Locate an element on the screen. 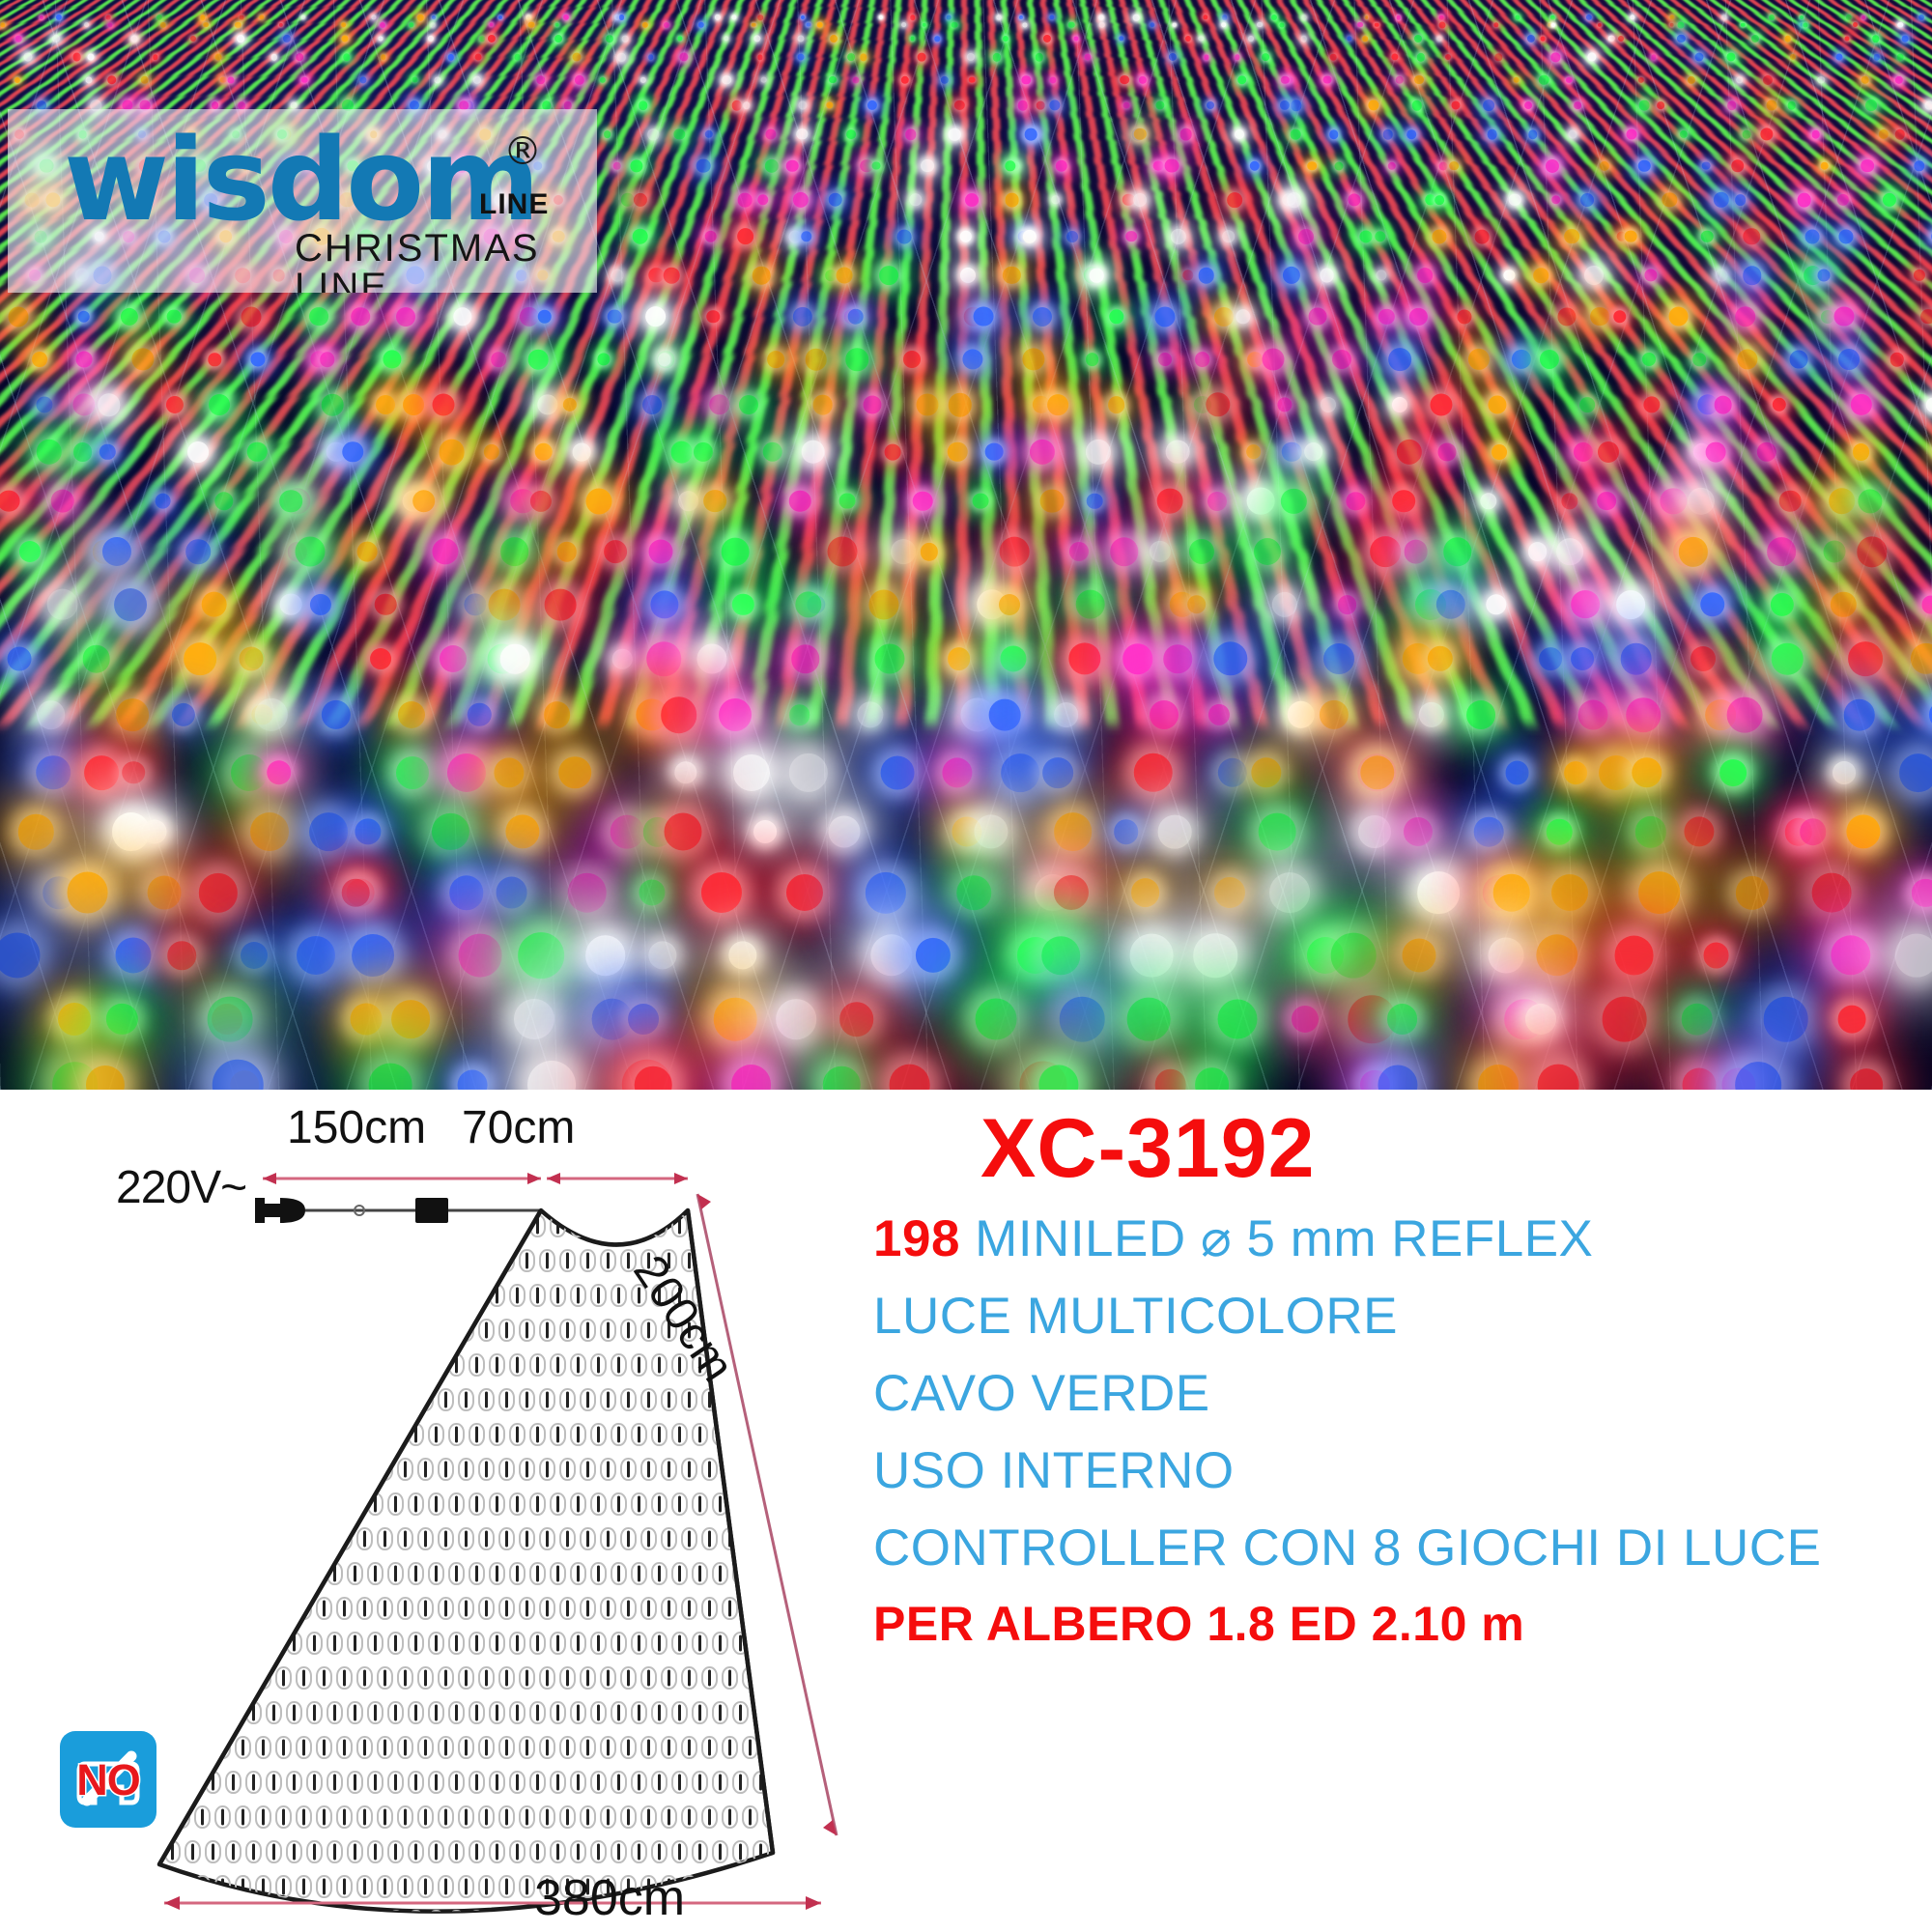 Image resolution: width=1932 pixels, height=1932 pixels. spec-line-cable: CAVO VERDE is located at coordinates (1041, 1393).